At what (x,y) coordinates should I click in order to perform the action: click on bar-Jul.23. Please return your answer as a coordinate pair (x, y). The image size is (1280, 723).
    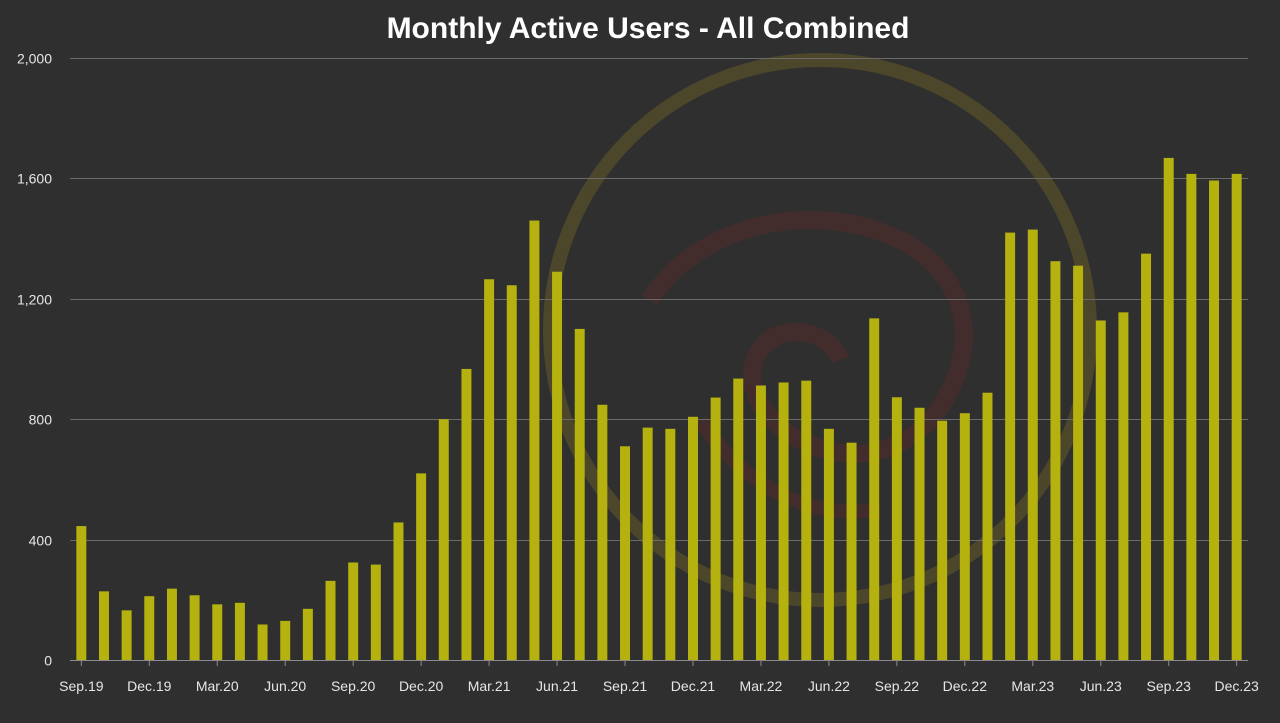
    Looking at the image, I should click on (1123, 486).